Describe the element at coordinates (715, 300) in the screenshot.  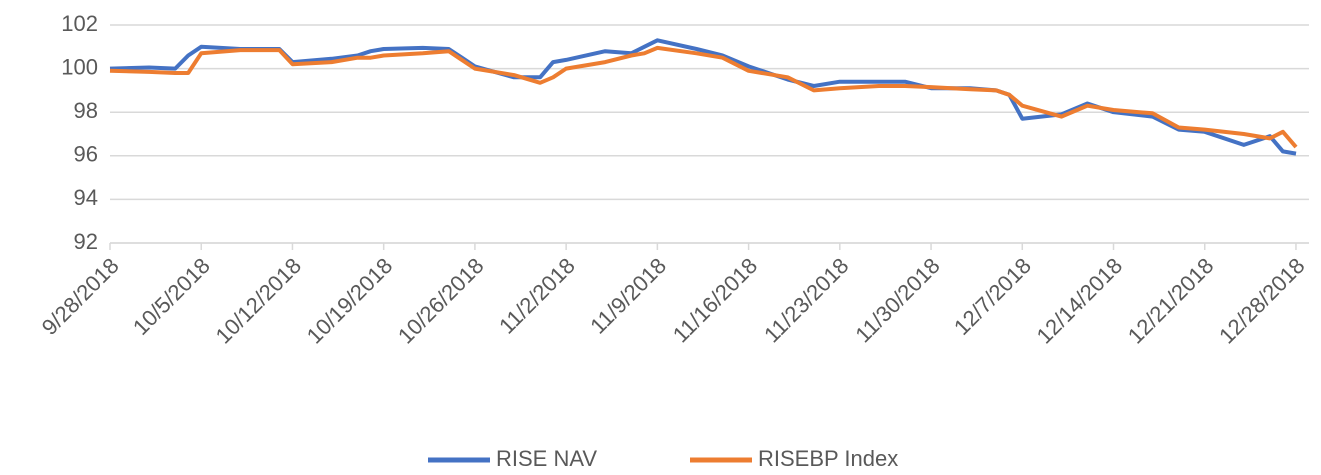
I see `x-tick-label: 11/16/2018` at that location.